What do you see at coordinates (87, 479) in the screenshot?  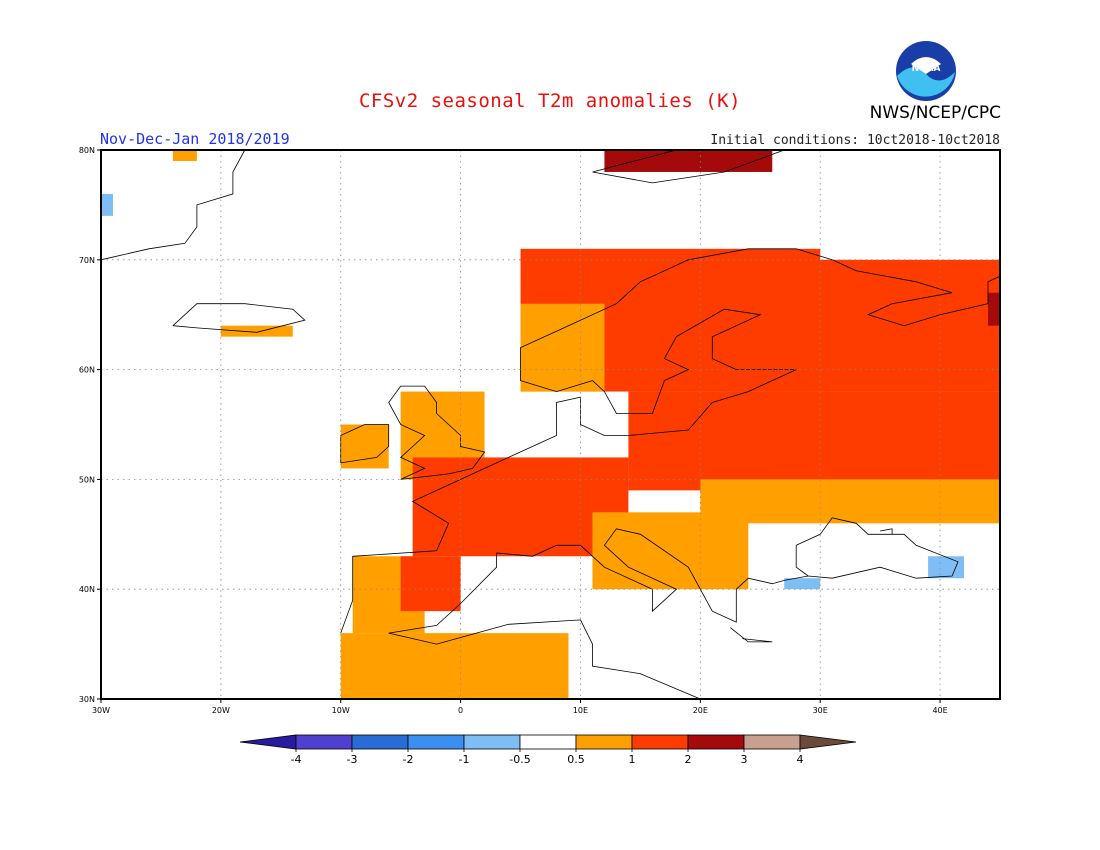 I see `lat-tick-label: 50N` at bounding box center [87, 479].